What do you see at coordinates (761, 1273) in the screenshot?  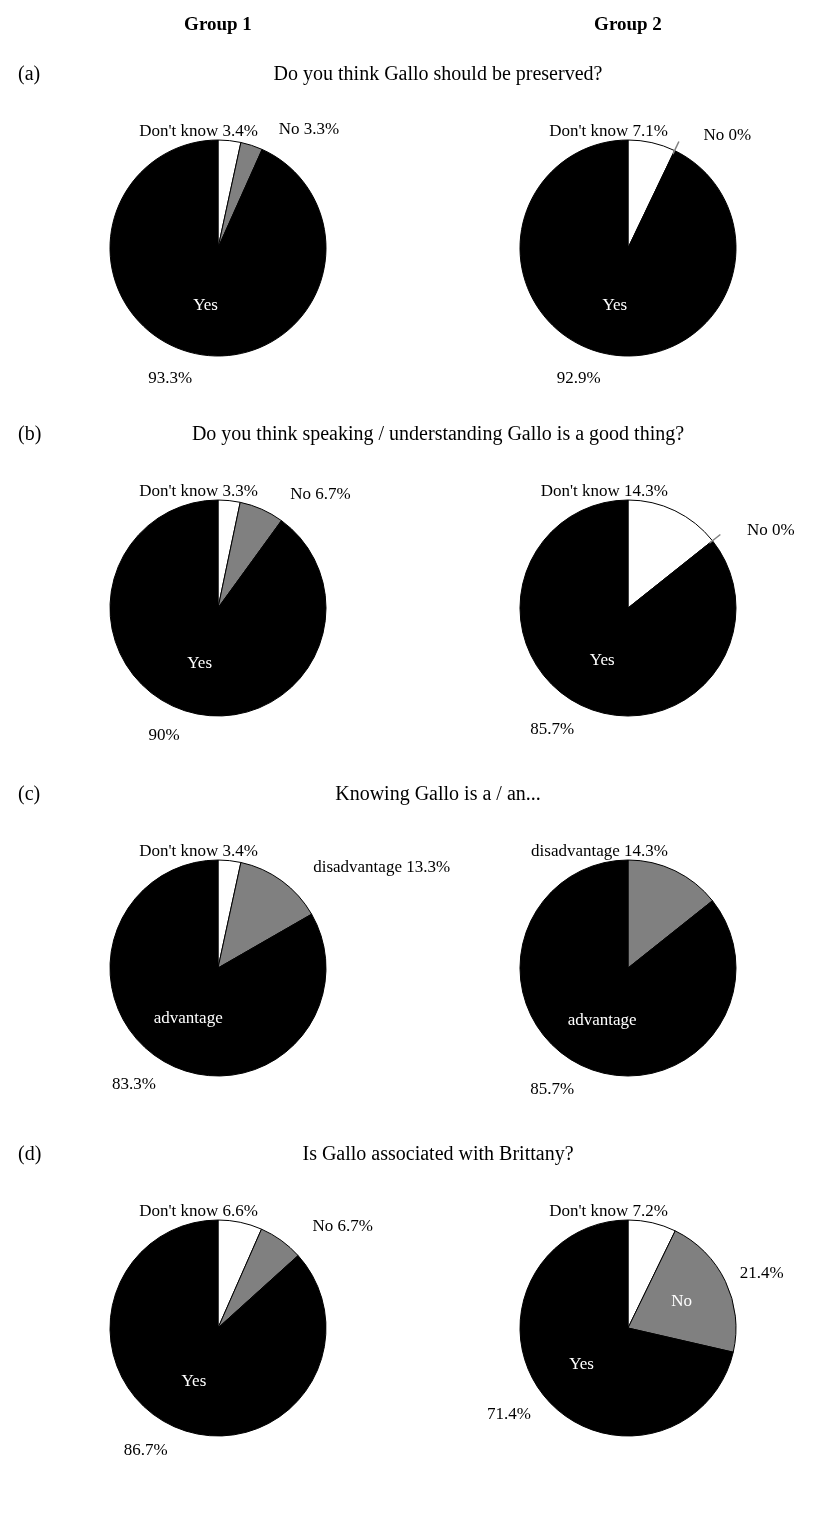 I see `data-label: 21.4%` at bounding box center [761, 1273].